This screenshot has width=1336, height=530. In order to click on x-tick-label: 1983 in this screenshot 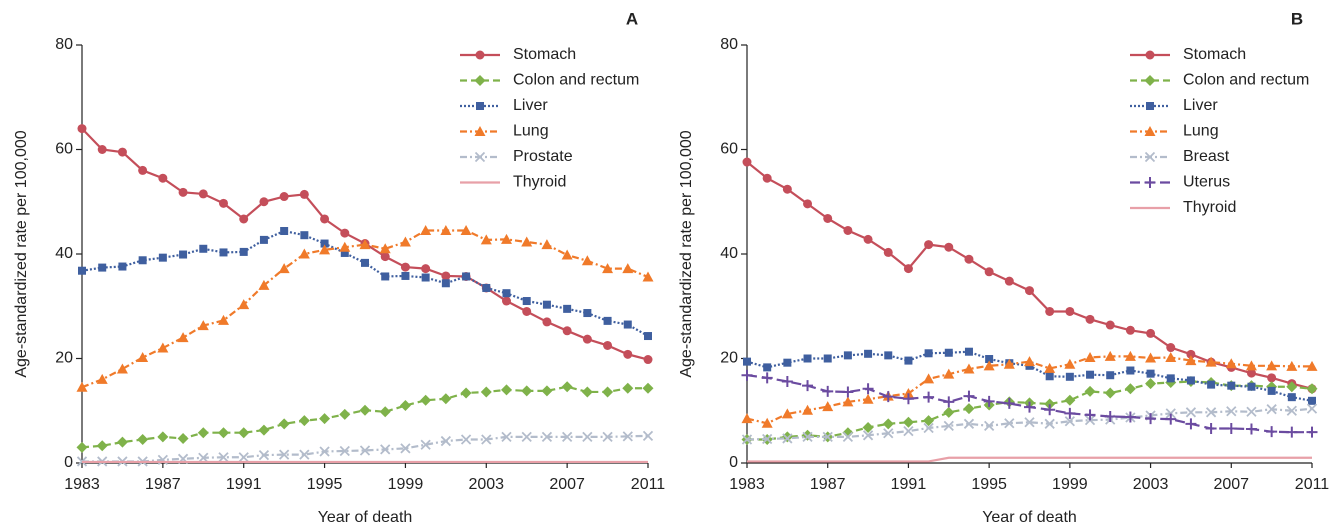, I will do `click(747, 484)`.